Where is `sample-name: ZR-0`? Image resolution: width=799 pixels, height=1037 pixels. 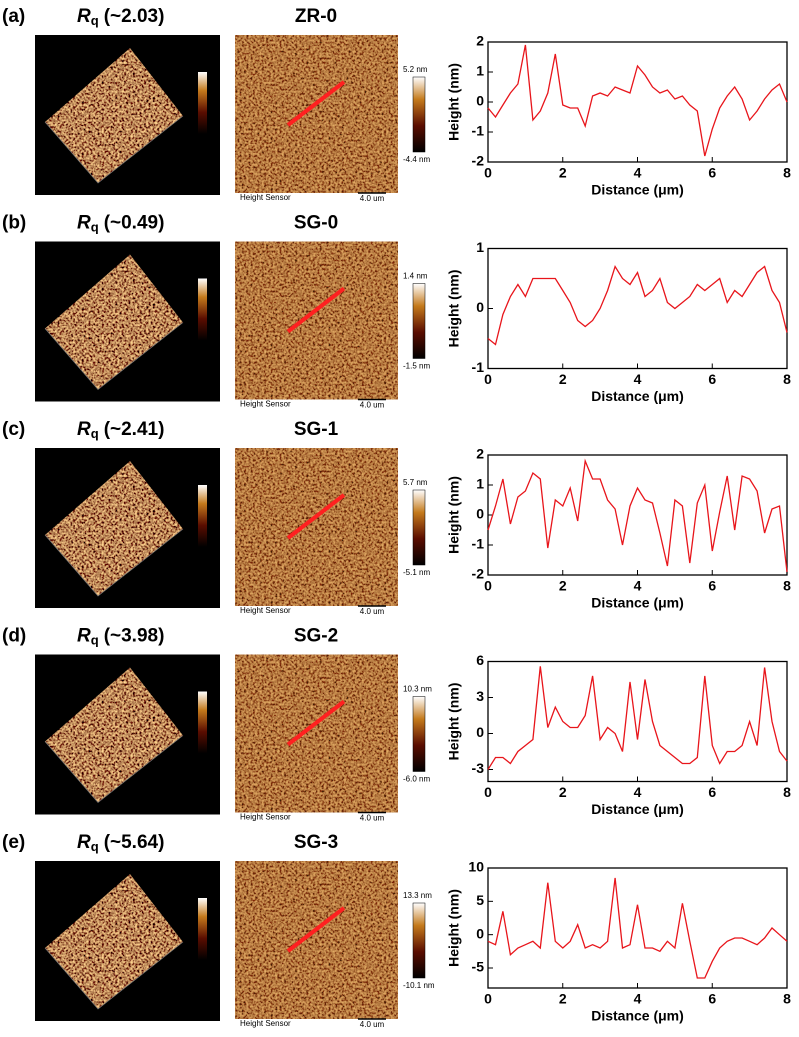 sample-name: ZR-0 is located at coordinates (316, 16).